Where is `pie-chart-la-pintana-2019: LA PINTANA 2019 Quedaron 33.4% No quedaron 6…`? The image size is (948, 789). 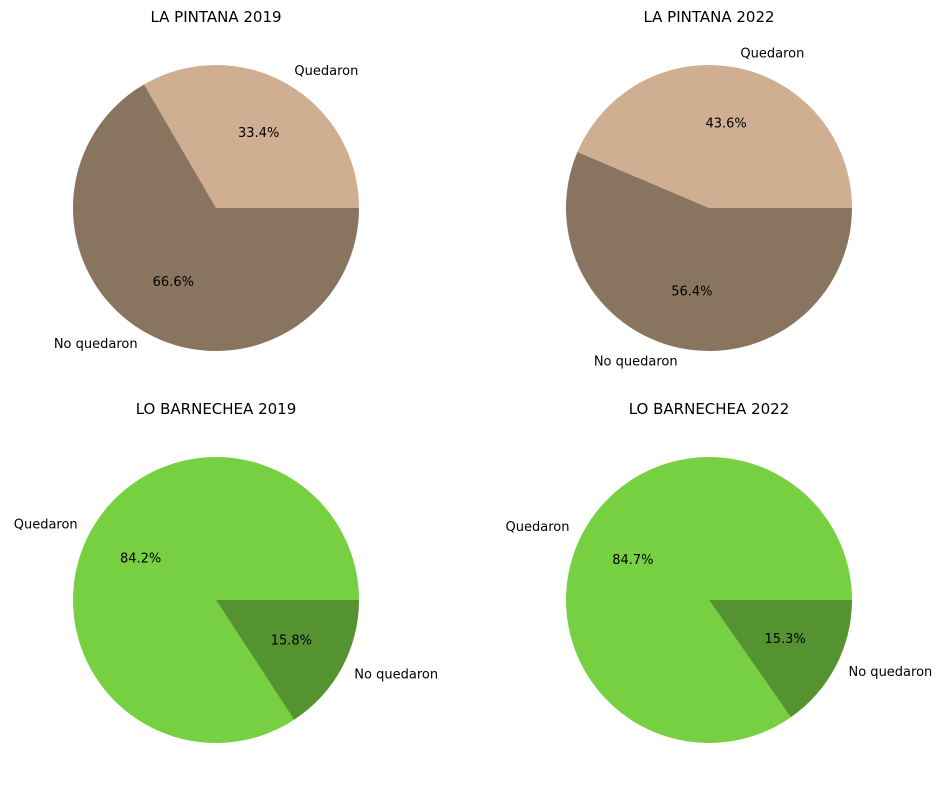
pie-chart-la-pintana-2019: LA PINTANA 2019 Quedaron 33.4% No quedaron 6… is located at coordinates (207, 180).